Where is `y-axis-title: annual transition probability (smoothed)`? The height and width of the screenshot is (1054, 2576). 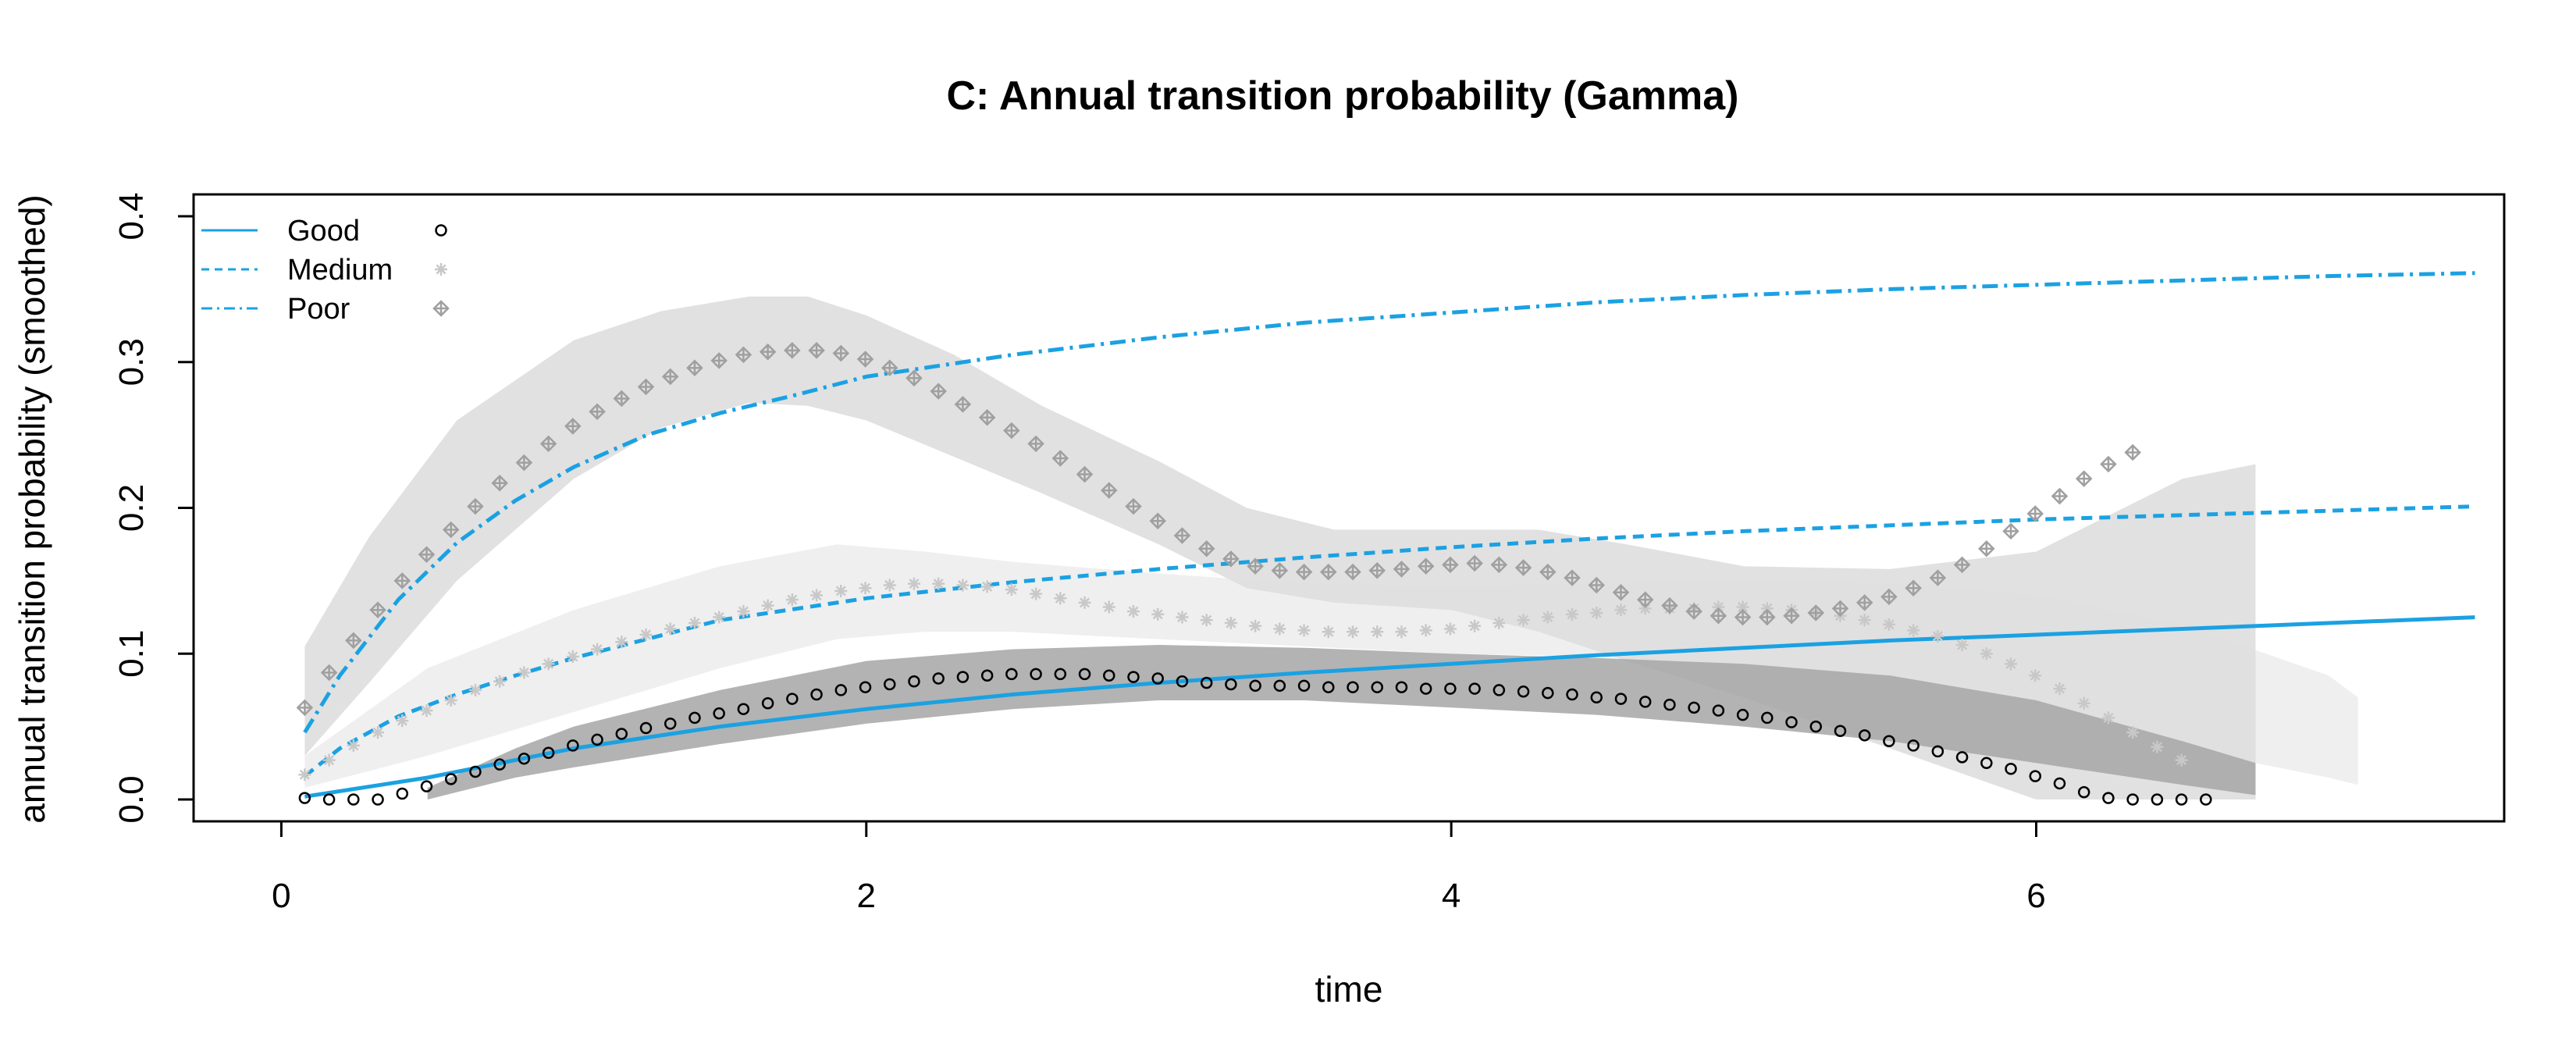 y-axis-title: annual transition probability (smoothed) is located at coordinates (32, 508).